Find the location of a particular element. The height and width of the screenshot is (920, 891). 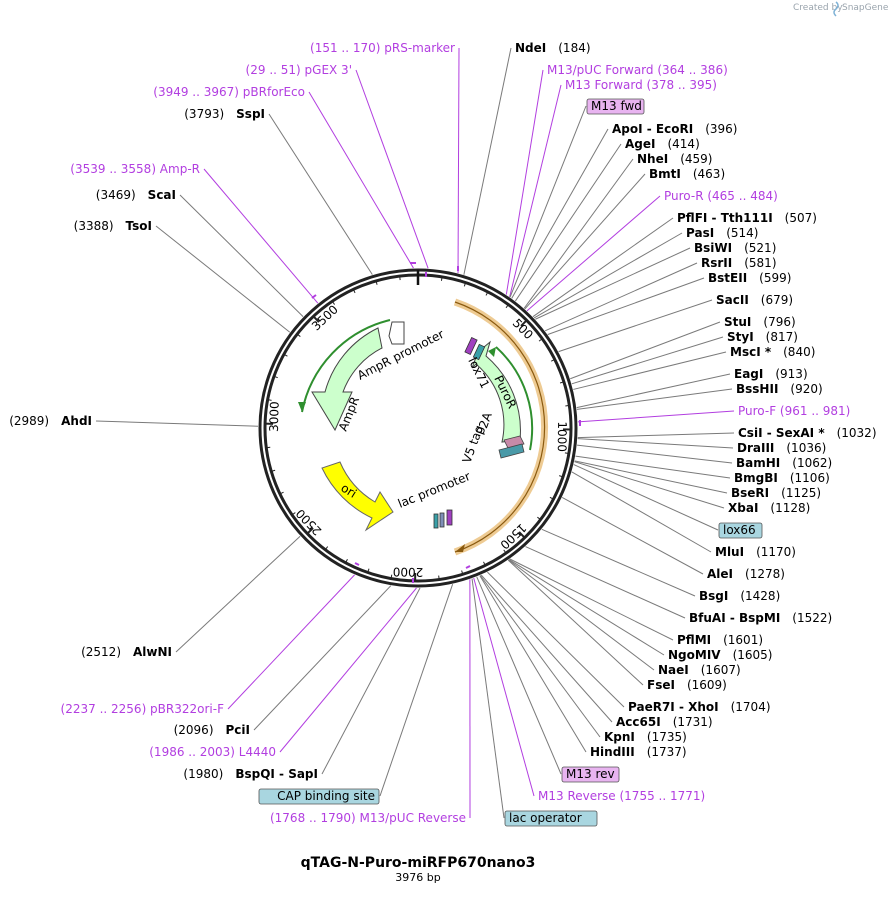

feature-box-label: lac operator is located at coordinates (545, 818).